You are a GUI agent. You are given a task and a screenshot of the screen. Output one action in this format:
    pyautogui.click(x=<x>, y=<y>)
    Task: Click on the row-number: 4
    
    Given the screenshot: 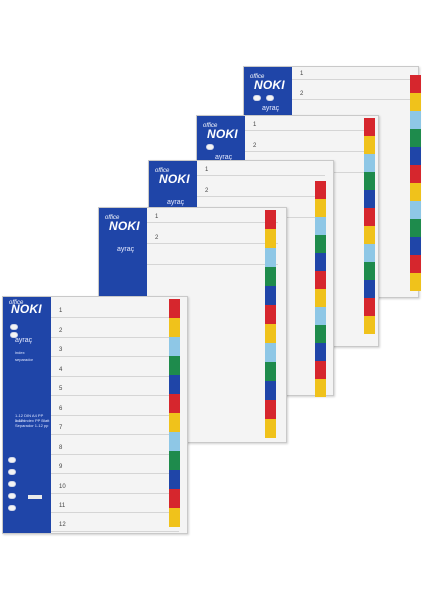 What is the action you would take?
    pyautogui.click(x=61, y=370)
    